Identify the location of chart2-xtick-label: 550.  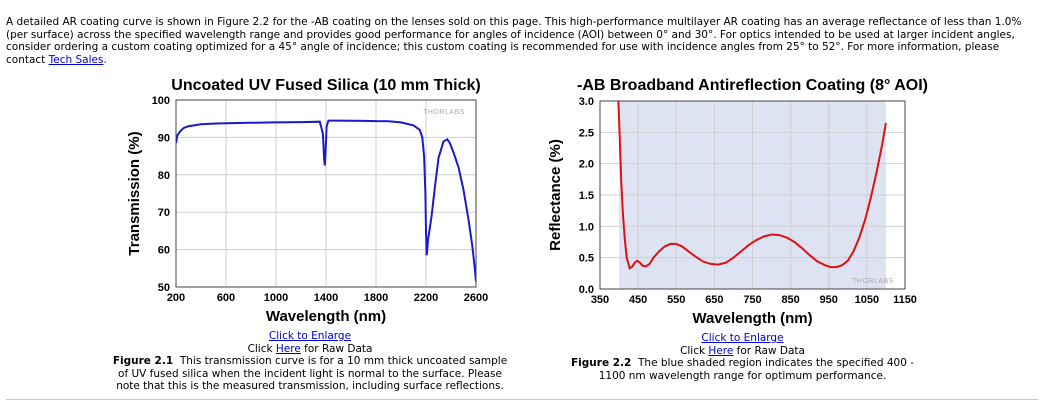
(676, 300).